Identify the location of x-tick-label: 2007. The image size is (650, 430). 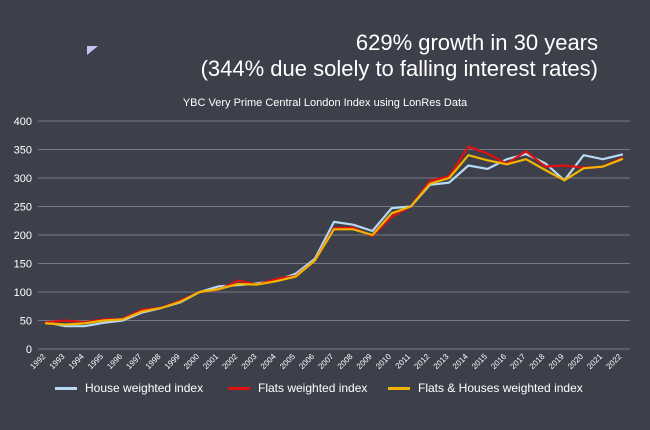
(325, 361).